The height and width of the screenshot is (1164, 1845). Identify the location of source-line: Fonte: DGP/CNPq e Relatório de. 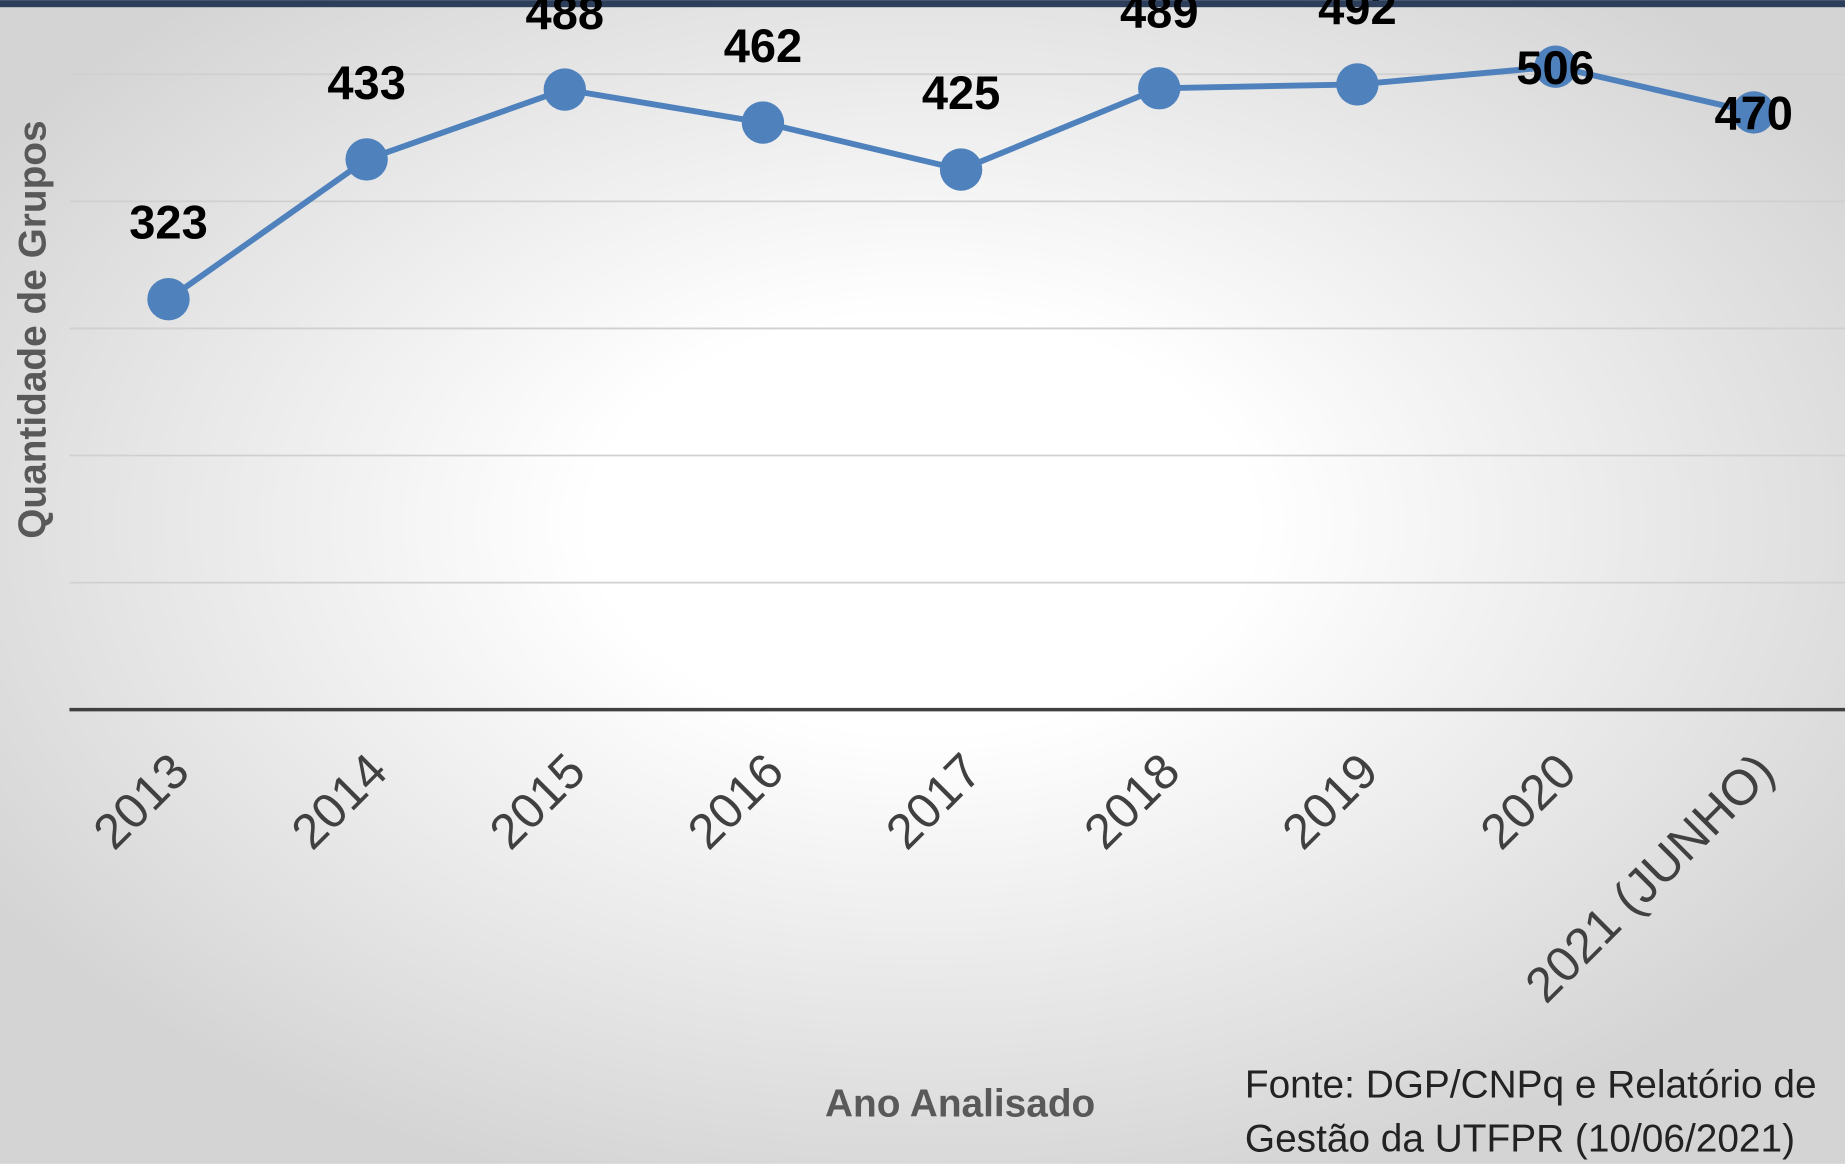
(1531, 1085).